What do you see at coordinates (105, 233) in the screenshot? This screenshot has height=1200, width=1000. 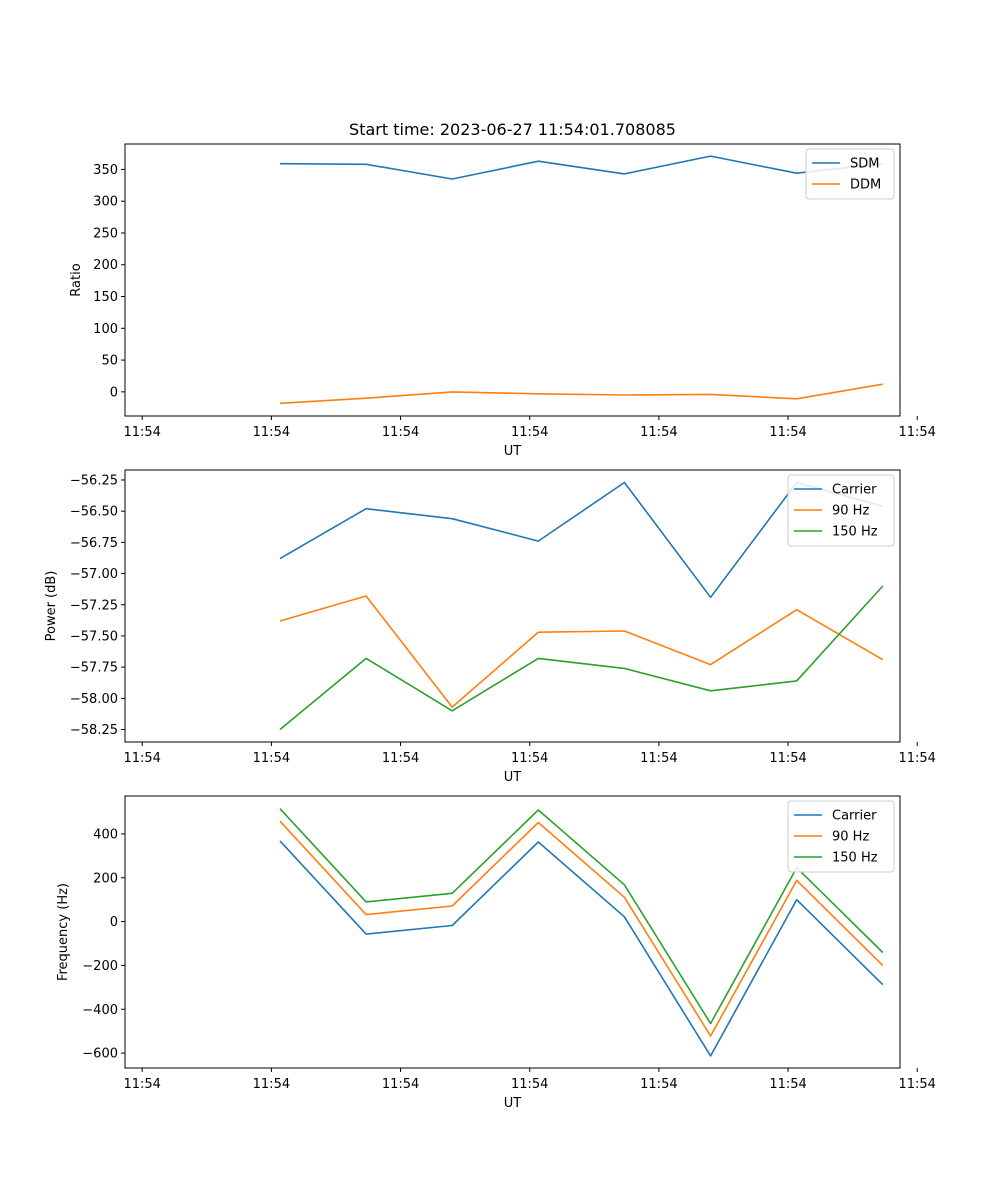 I see `y-tick-label: 250` at bounding box center [105, 233].